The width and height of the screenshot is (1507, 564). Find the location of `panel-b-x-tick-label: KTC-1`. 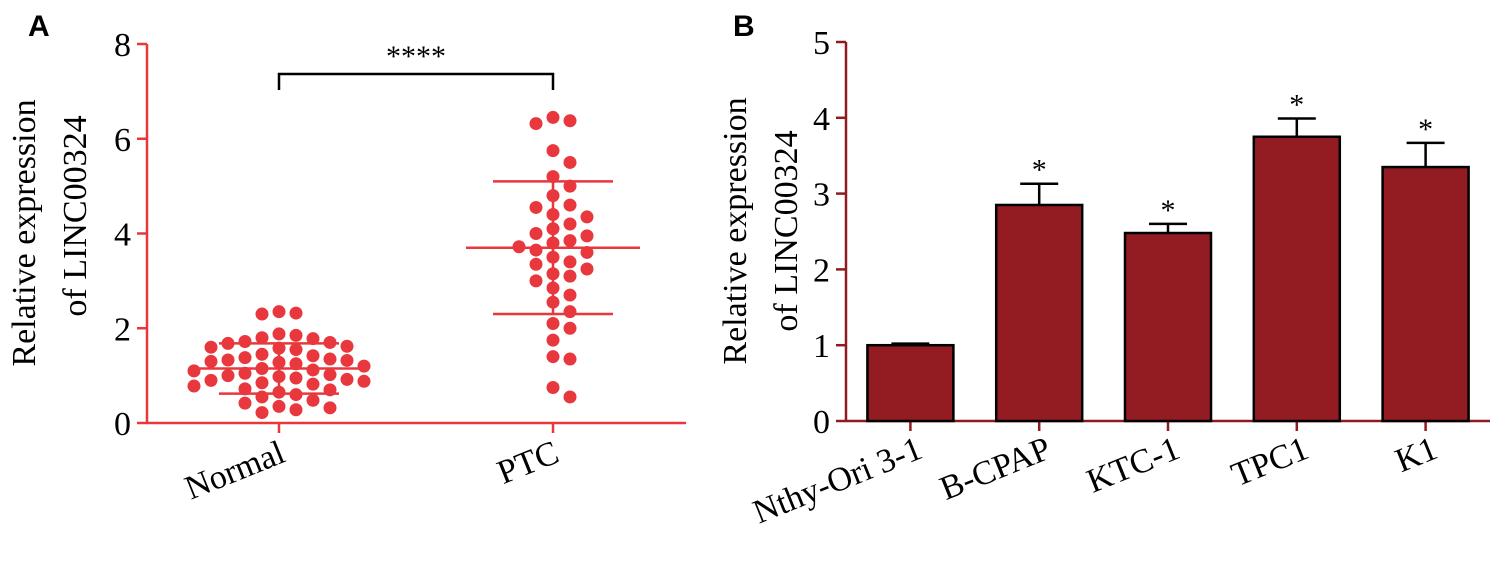

panel-b-x-tick-label: KTC-1 is located at coordinates (1133, 465).